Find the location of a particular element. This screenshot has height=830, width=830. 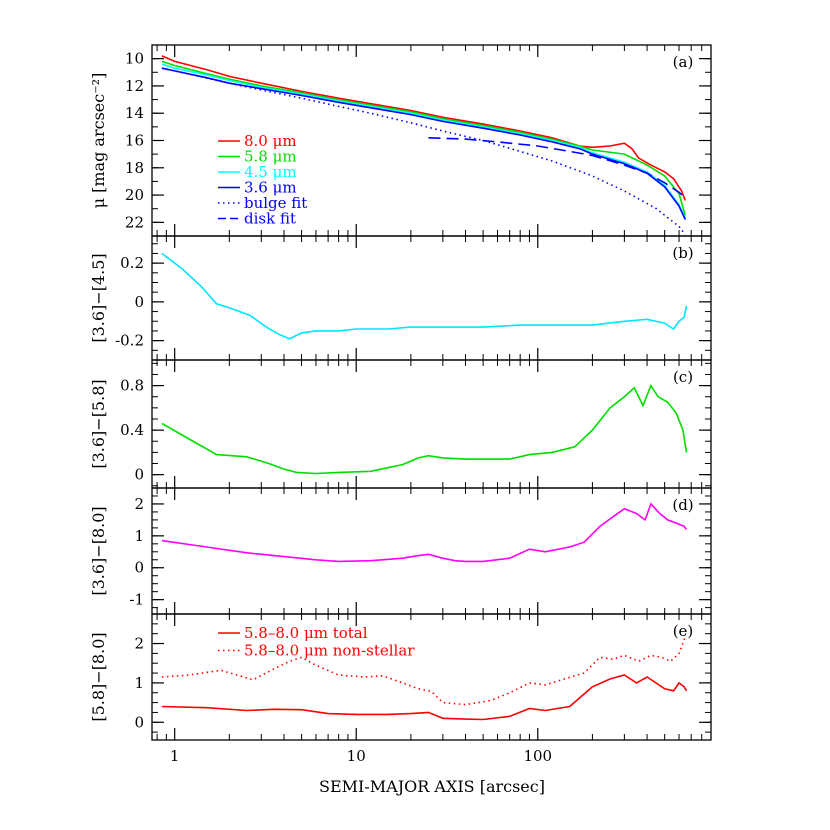

y-tick-label: 16 is located at coordinates (134, 141).